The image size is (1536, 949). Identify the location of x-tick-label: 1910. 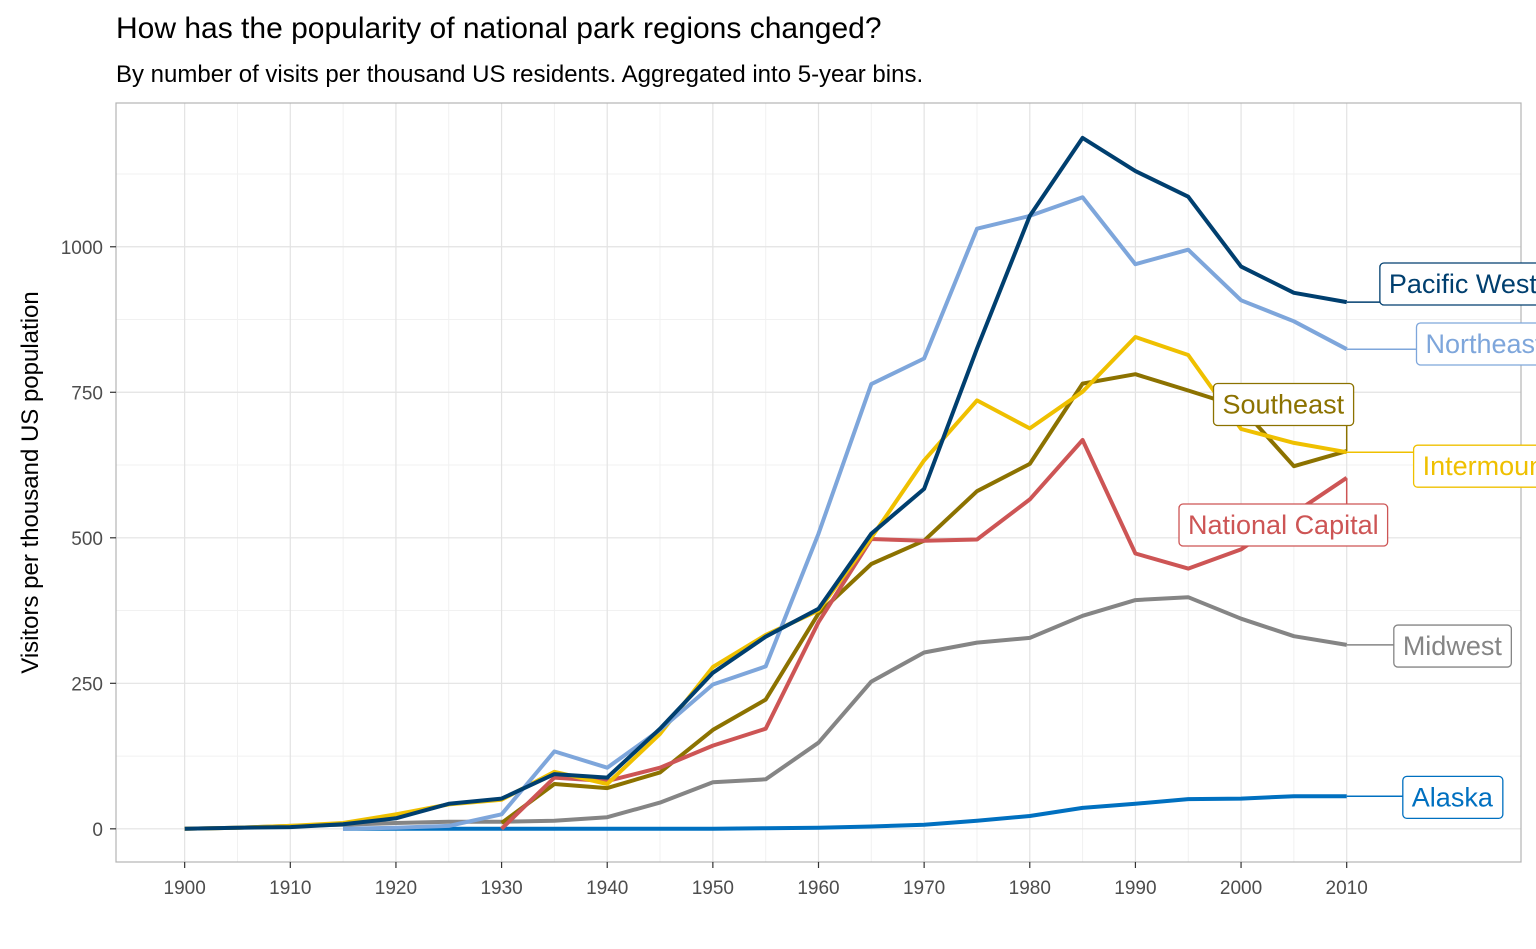
(290, 888).